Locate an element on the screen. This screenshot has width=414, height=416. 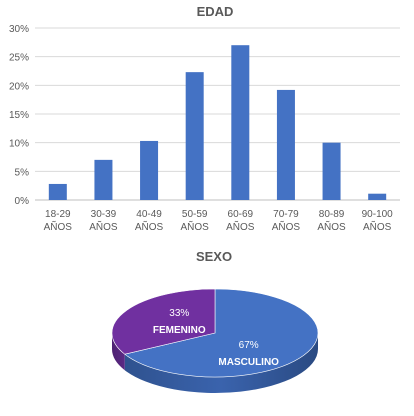
bar-chart-title: EDAD is located at coordinates (215, 11).